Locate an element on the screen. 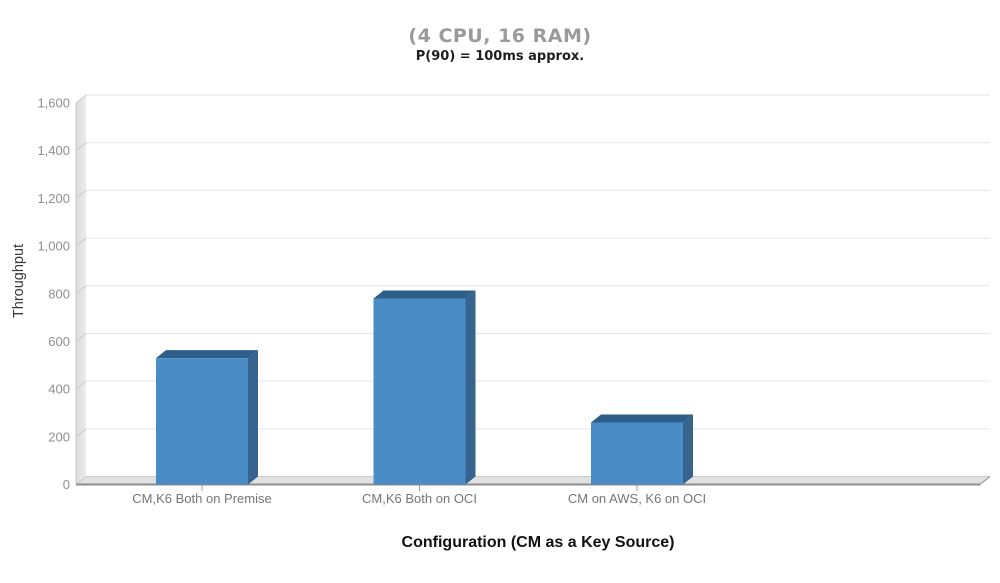 The height and width of the screenshot is (583, 1000). y-tick-label: 600 is located at coordinates (59, 341).